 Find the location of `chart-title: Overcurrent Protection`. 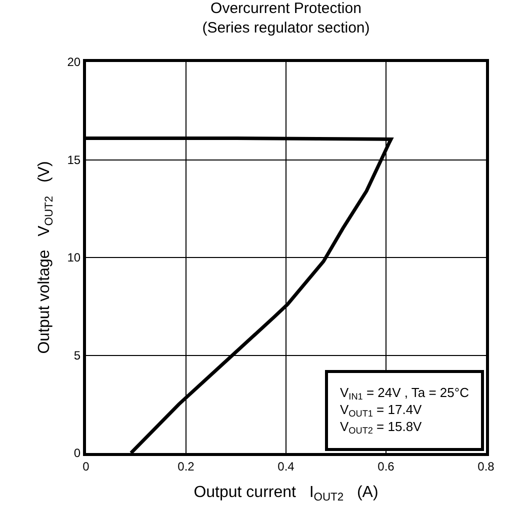

chart-title: Overcurrent Protection is located at coordinates (286, 9).